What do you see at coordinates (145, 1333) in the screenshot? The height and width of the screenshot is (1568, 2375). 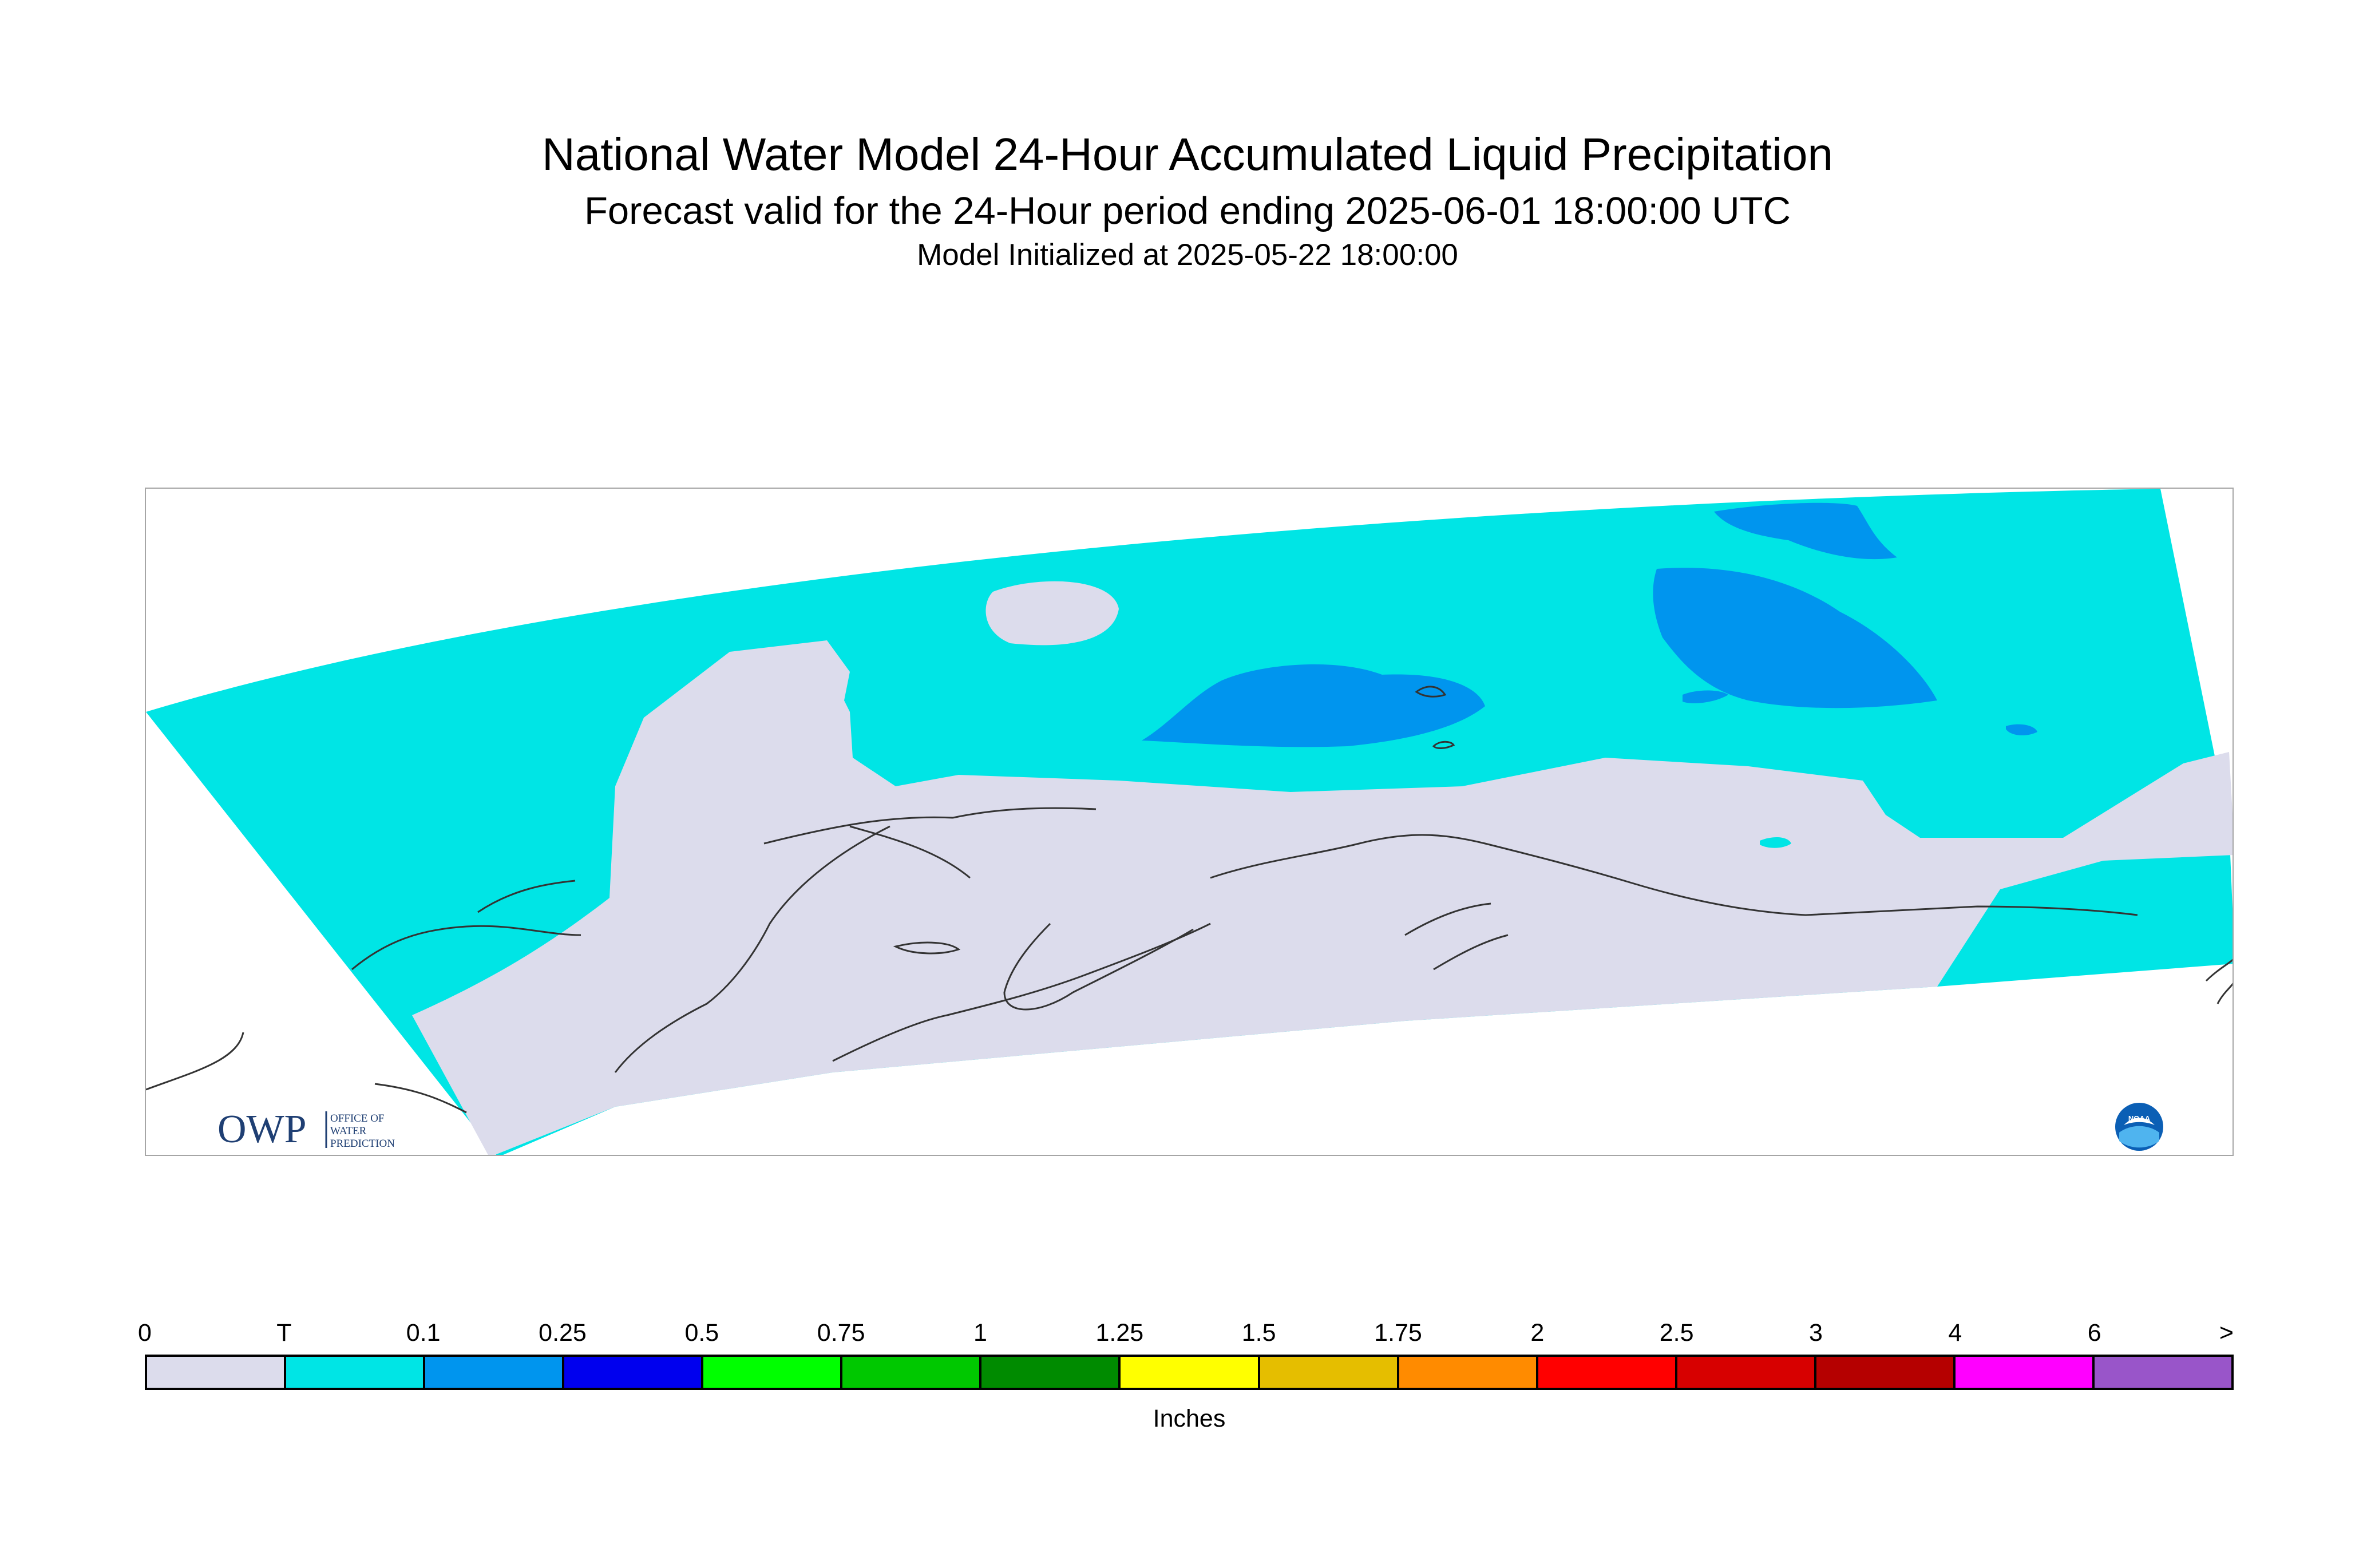 I see `legend-tick-label: 0` at bounding box center [145, 1333].